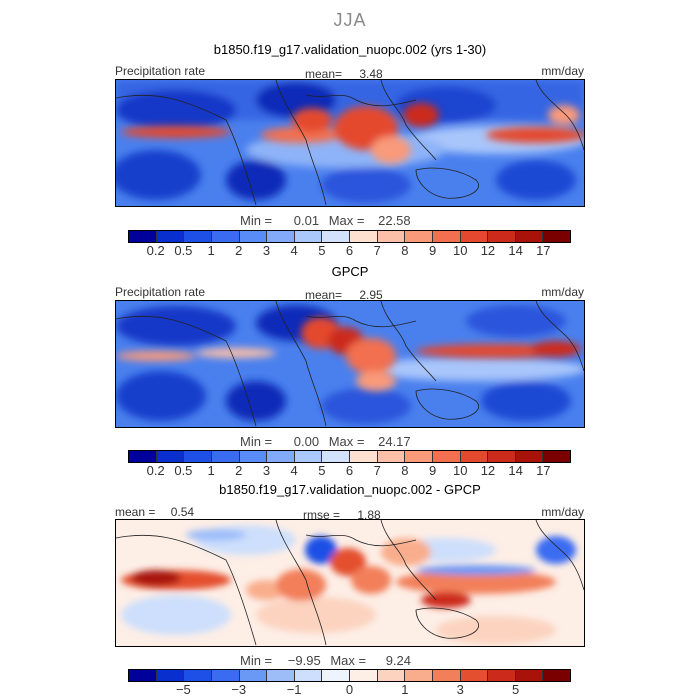  I want to click on panel1-tick-label: 8, so click(405, 250).